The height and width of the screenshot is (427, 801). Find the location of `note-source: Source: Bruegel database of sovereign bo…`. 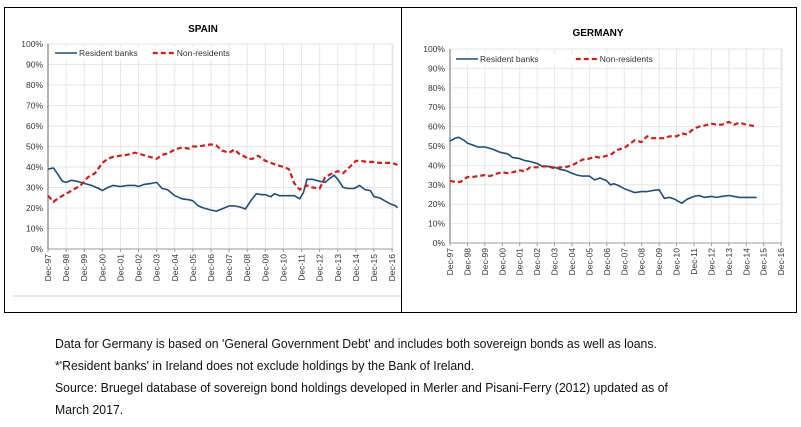

note-source: Source: Bruegel database of sovereign bo… is located at coordinates (361, 387).